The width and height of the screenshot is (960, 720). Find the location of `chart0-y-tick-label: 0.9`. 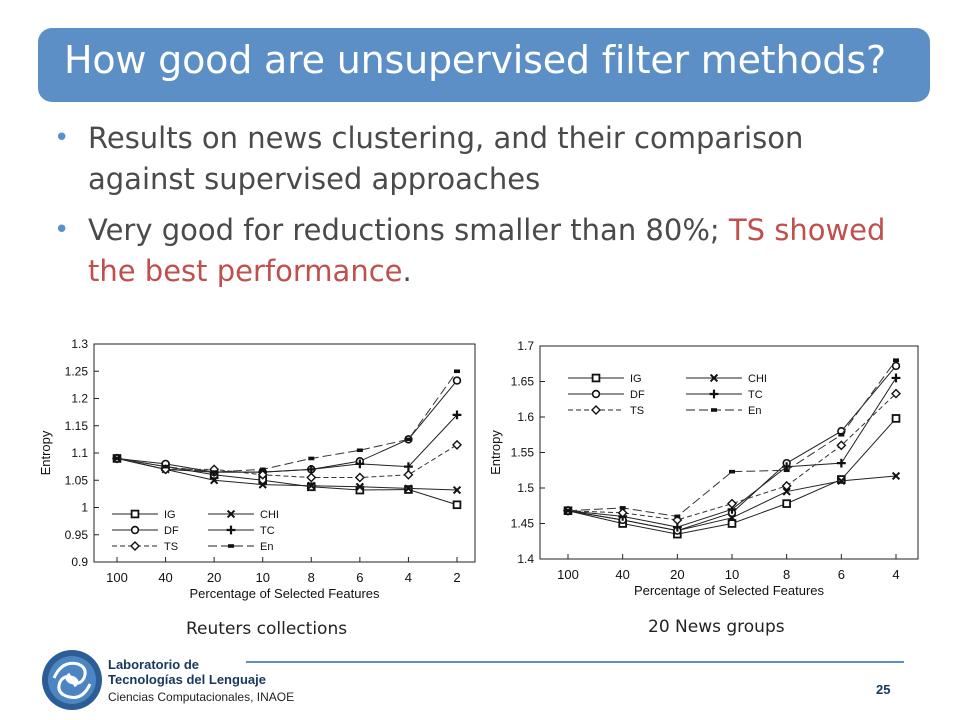

chart0-y-tick-label: 0.9 is located at coordinates (79, 562).